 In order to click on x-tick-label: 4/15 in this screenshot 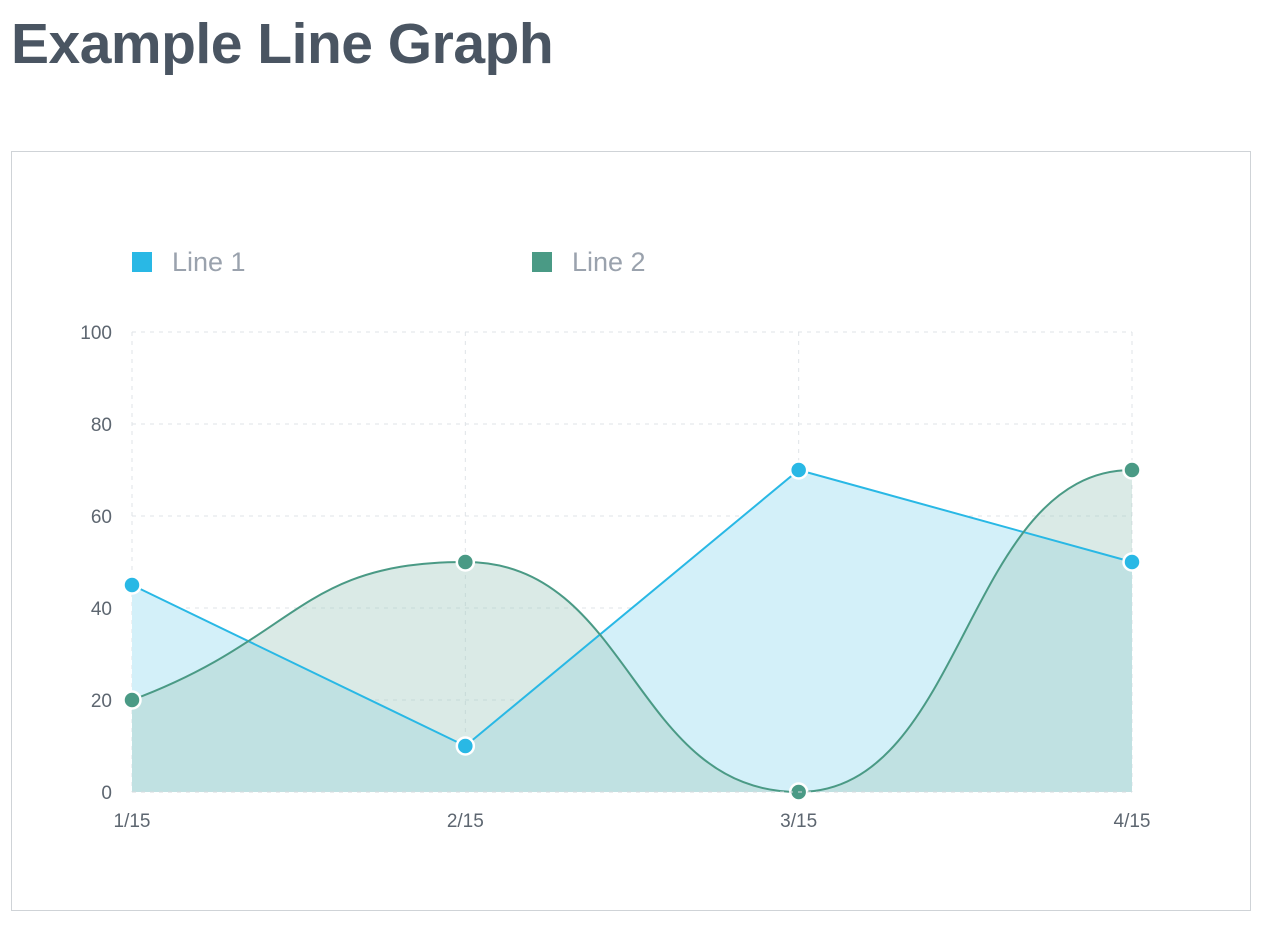, I will do `click(1132, 821)`.